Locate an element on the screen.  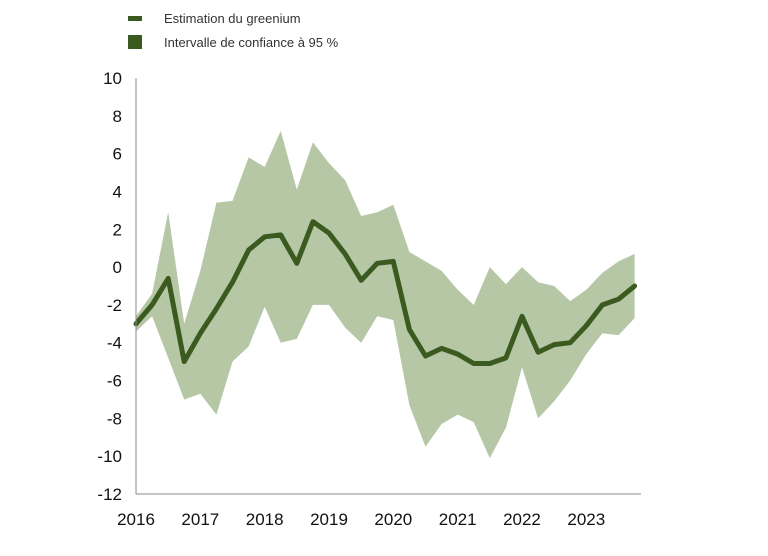
legend-box-swatch is located at coordinates (135, 42).